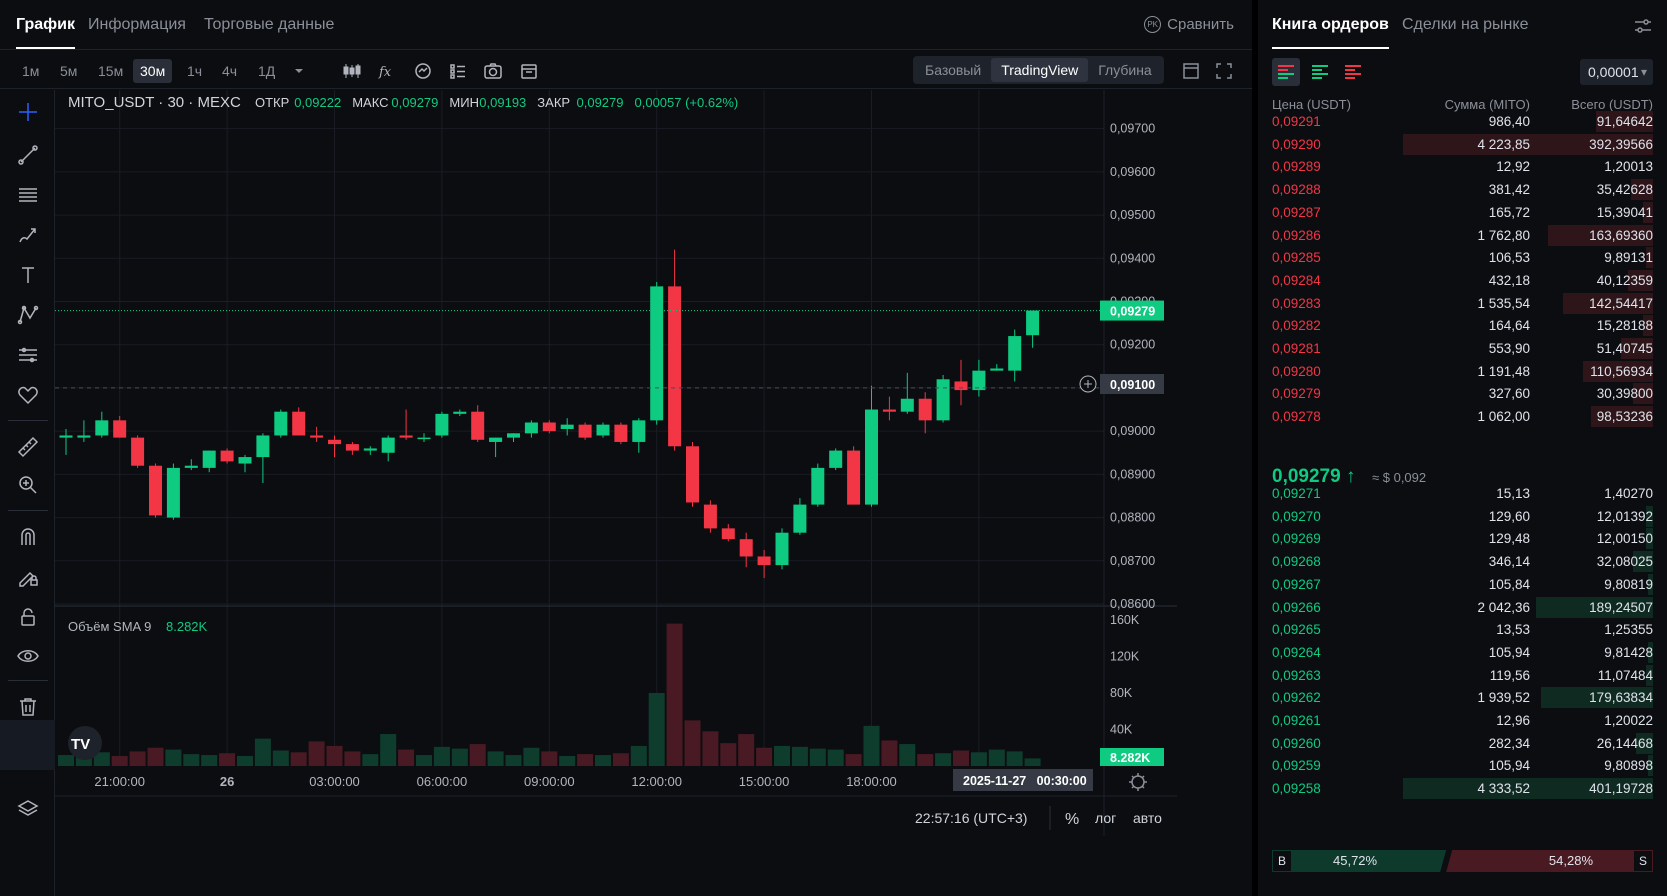 The width and height of the screenshot is (1667, 896). Describe the element at coordinates (1125, 70) in the screenshot. I see `view-depth: Глубина` at that location.